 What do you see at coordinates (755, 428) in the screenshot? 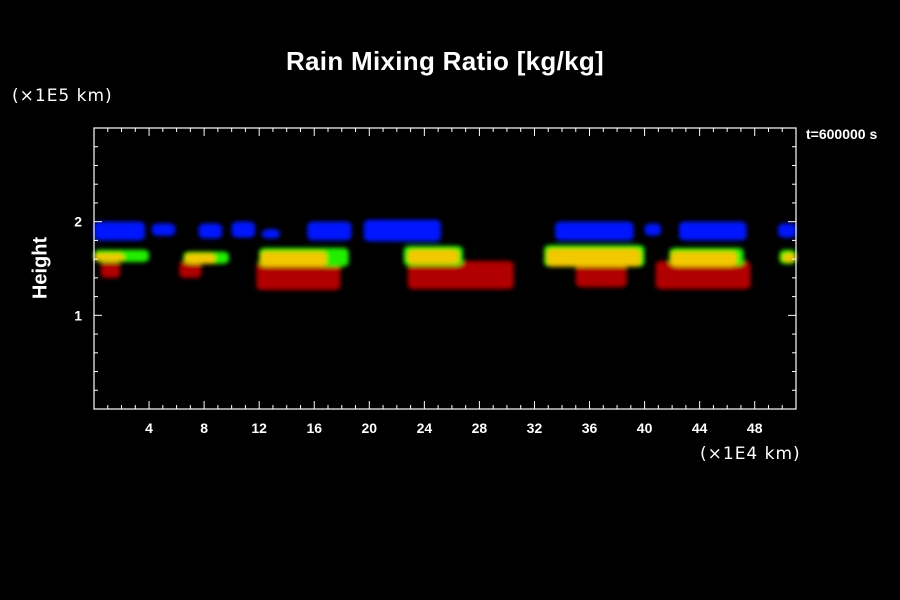
I see `x-tick-label: 48` at bounding box center [755, 428].